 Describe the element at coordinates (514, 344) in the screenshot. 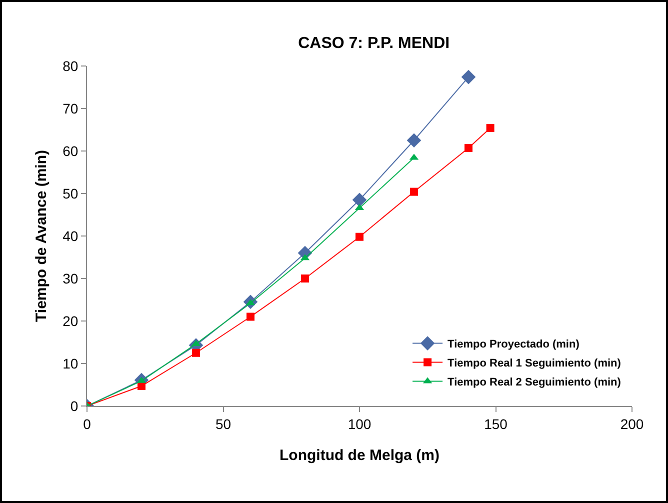

I see `legend-label: Tiempo Proyectado (min)` at that location.